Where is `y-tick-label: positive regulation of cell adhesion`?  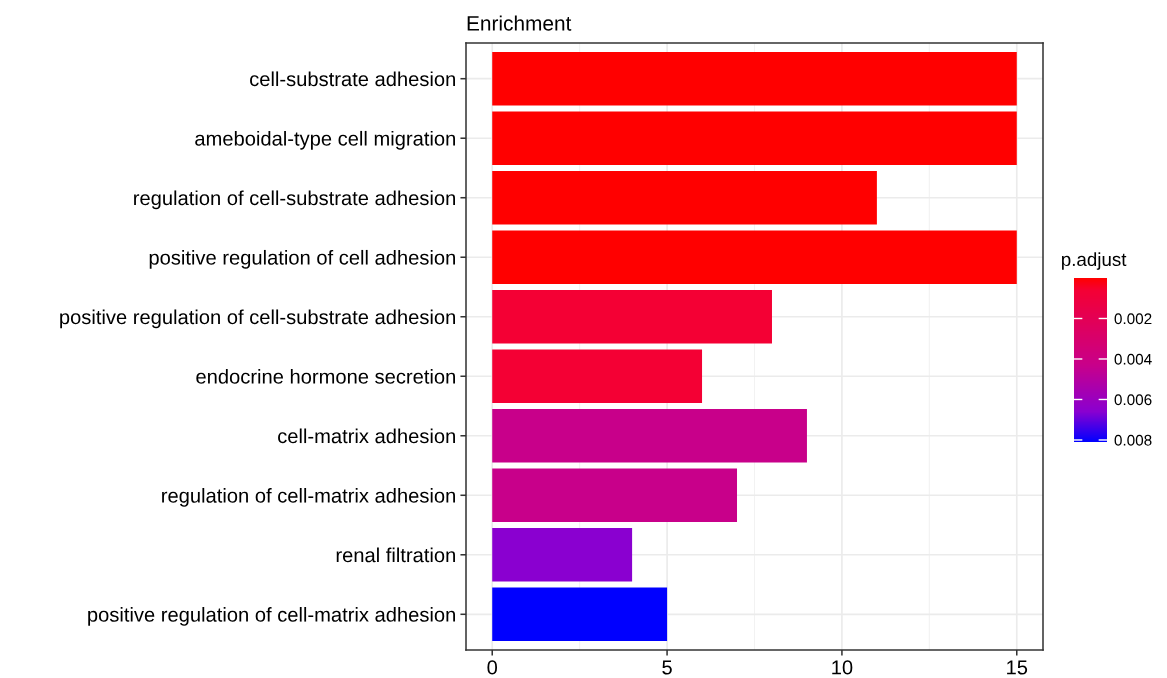
y-tick-label: positive regulation of cell adhesion is located at coordinates (302, 259).